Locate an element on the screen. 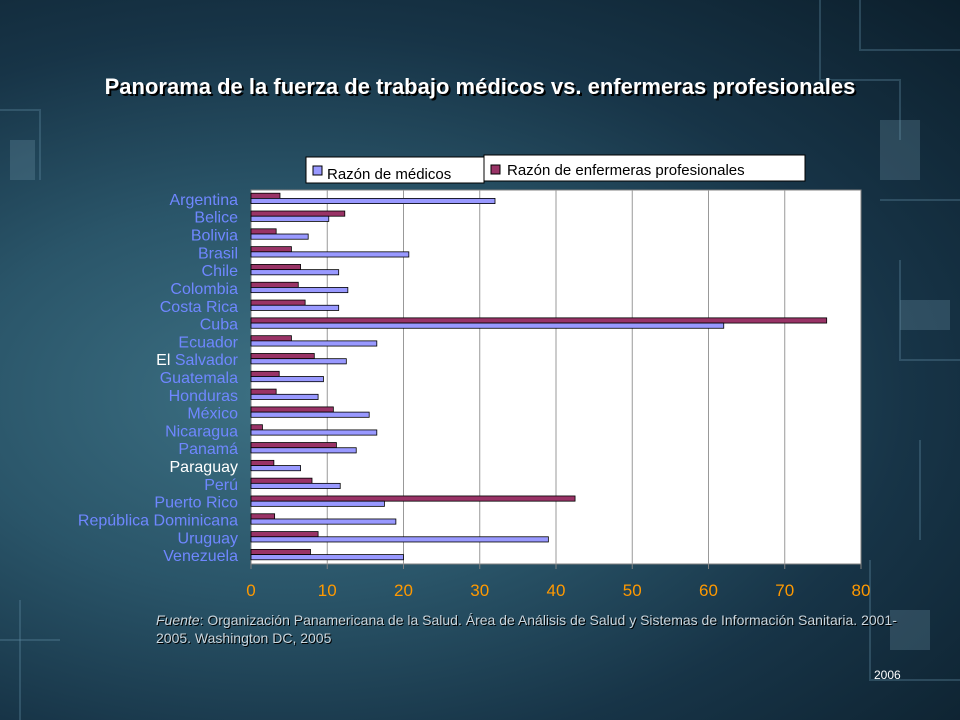 The height and width of the screenshot is (720, 960). category-label-colombia: Colombia is located at coordinates (204, 289).